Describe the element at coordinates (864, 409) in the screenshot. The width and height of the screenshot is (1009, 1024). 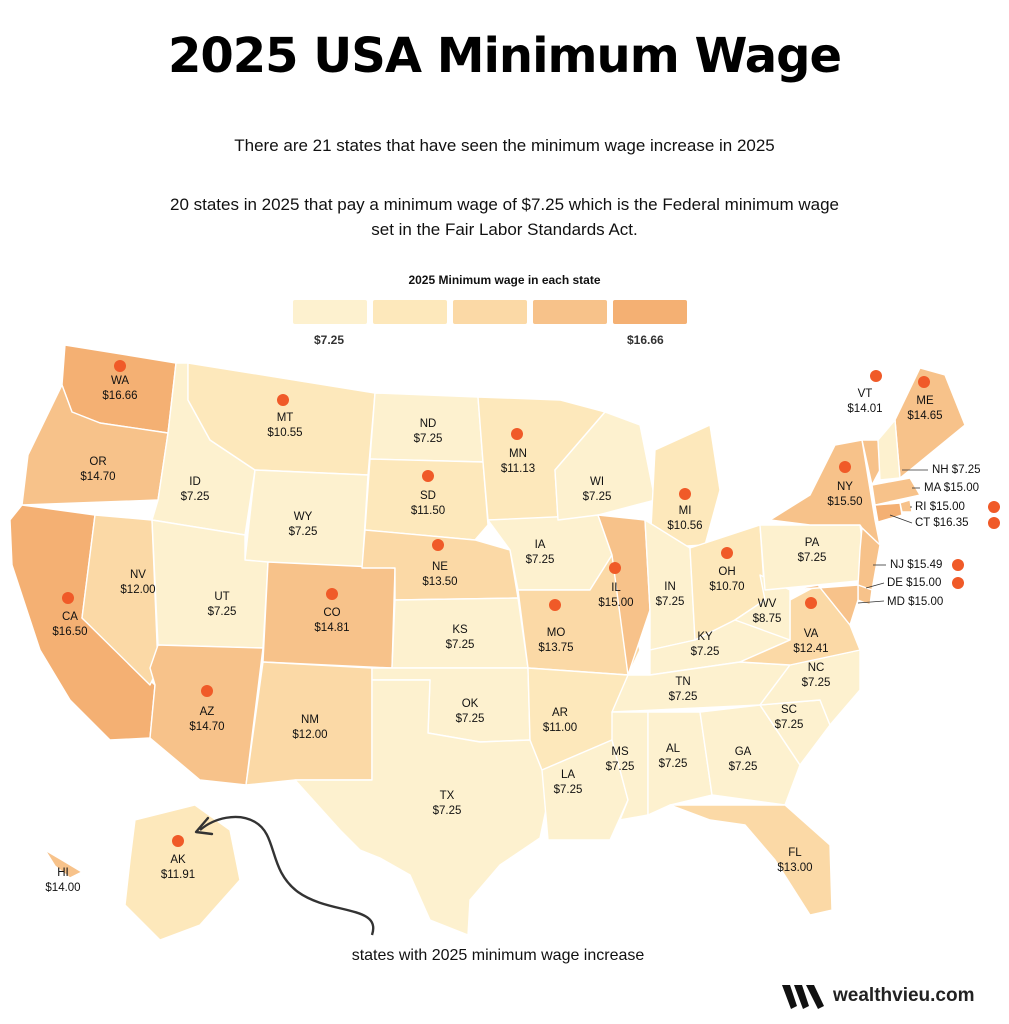
I see `state-wage-vt: $14.01` at that location.